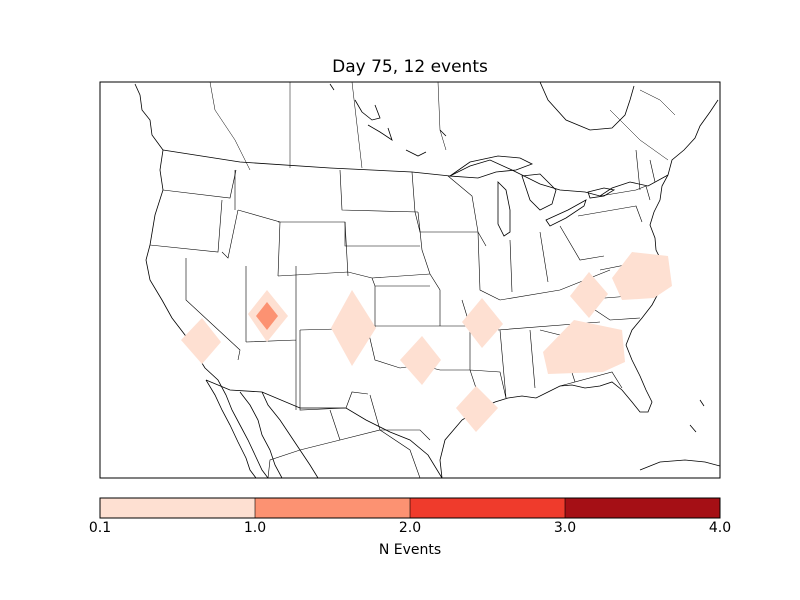  What do you see at coordinates (290, 434) in the screenshot?
I see `mexico-coast` at bounding box center [290, 434].